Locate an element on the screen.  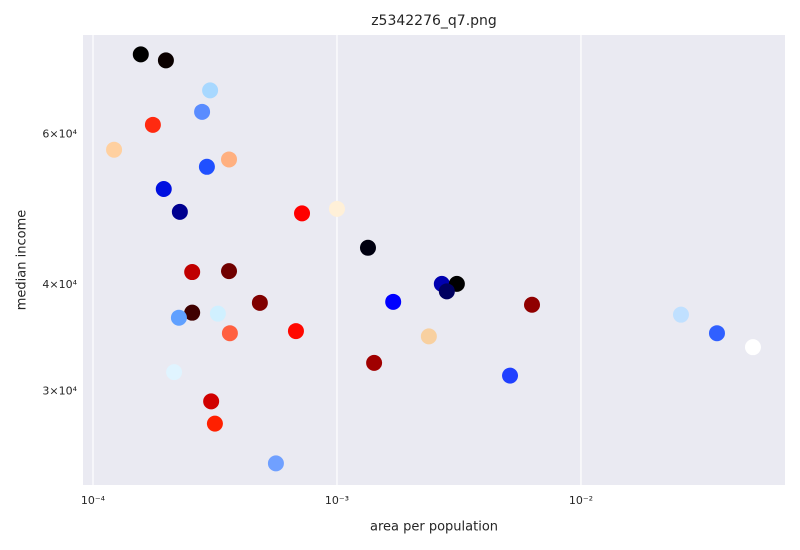
y-axis-label: median income is located at coordinates (22, 260).